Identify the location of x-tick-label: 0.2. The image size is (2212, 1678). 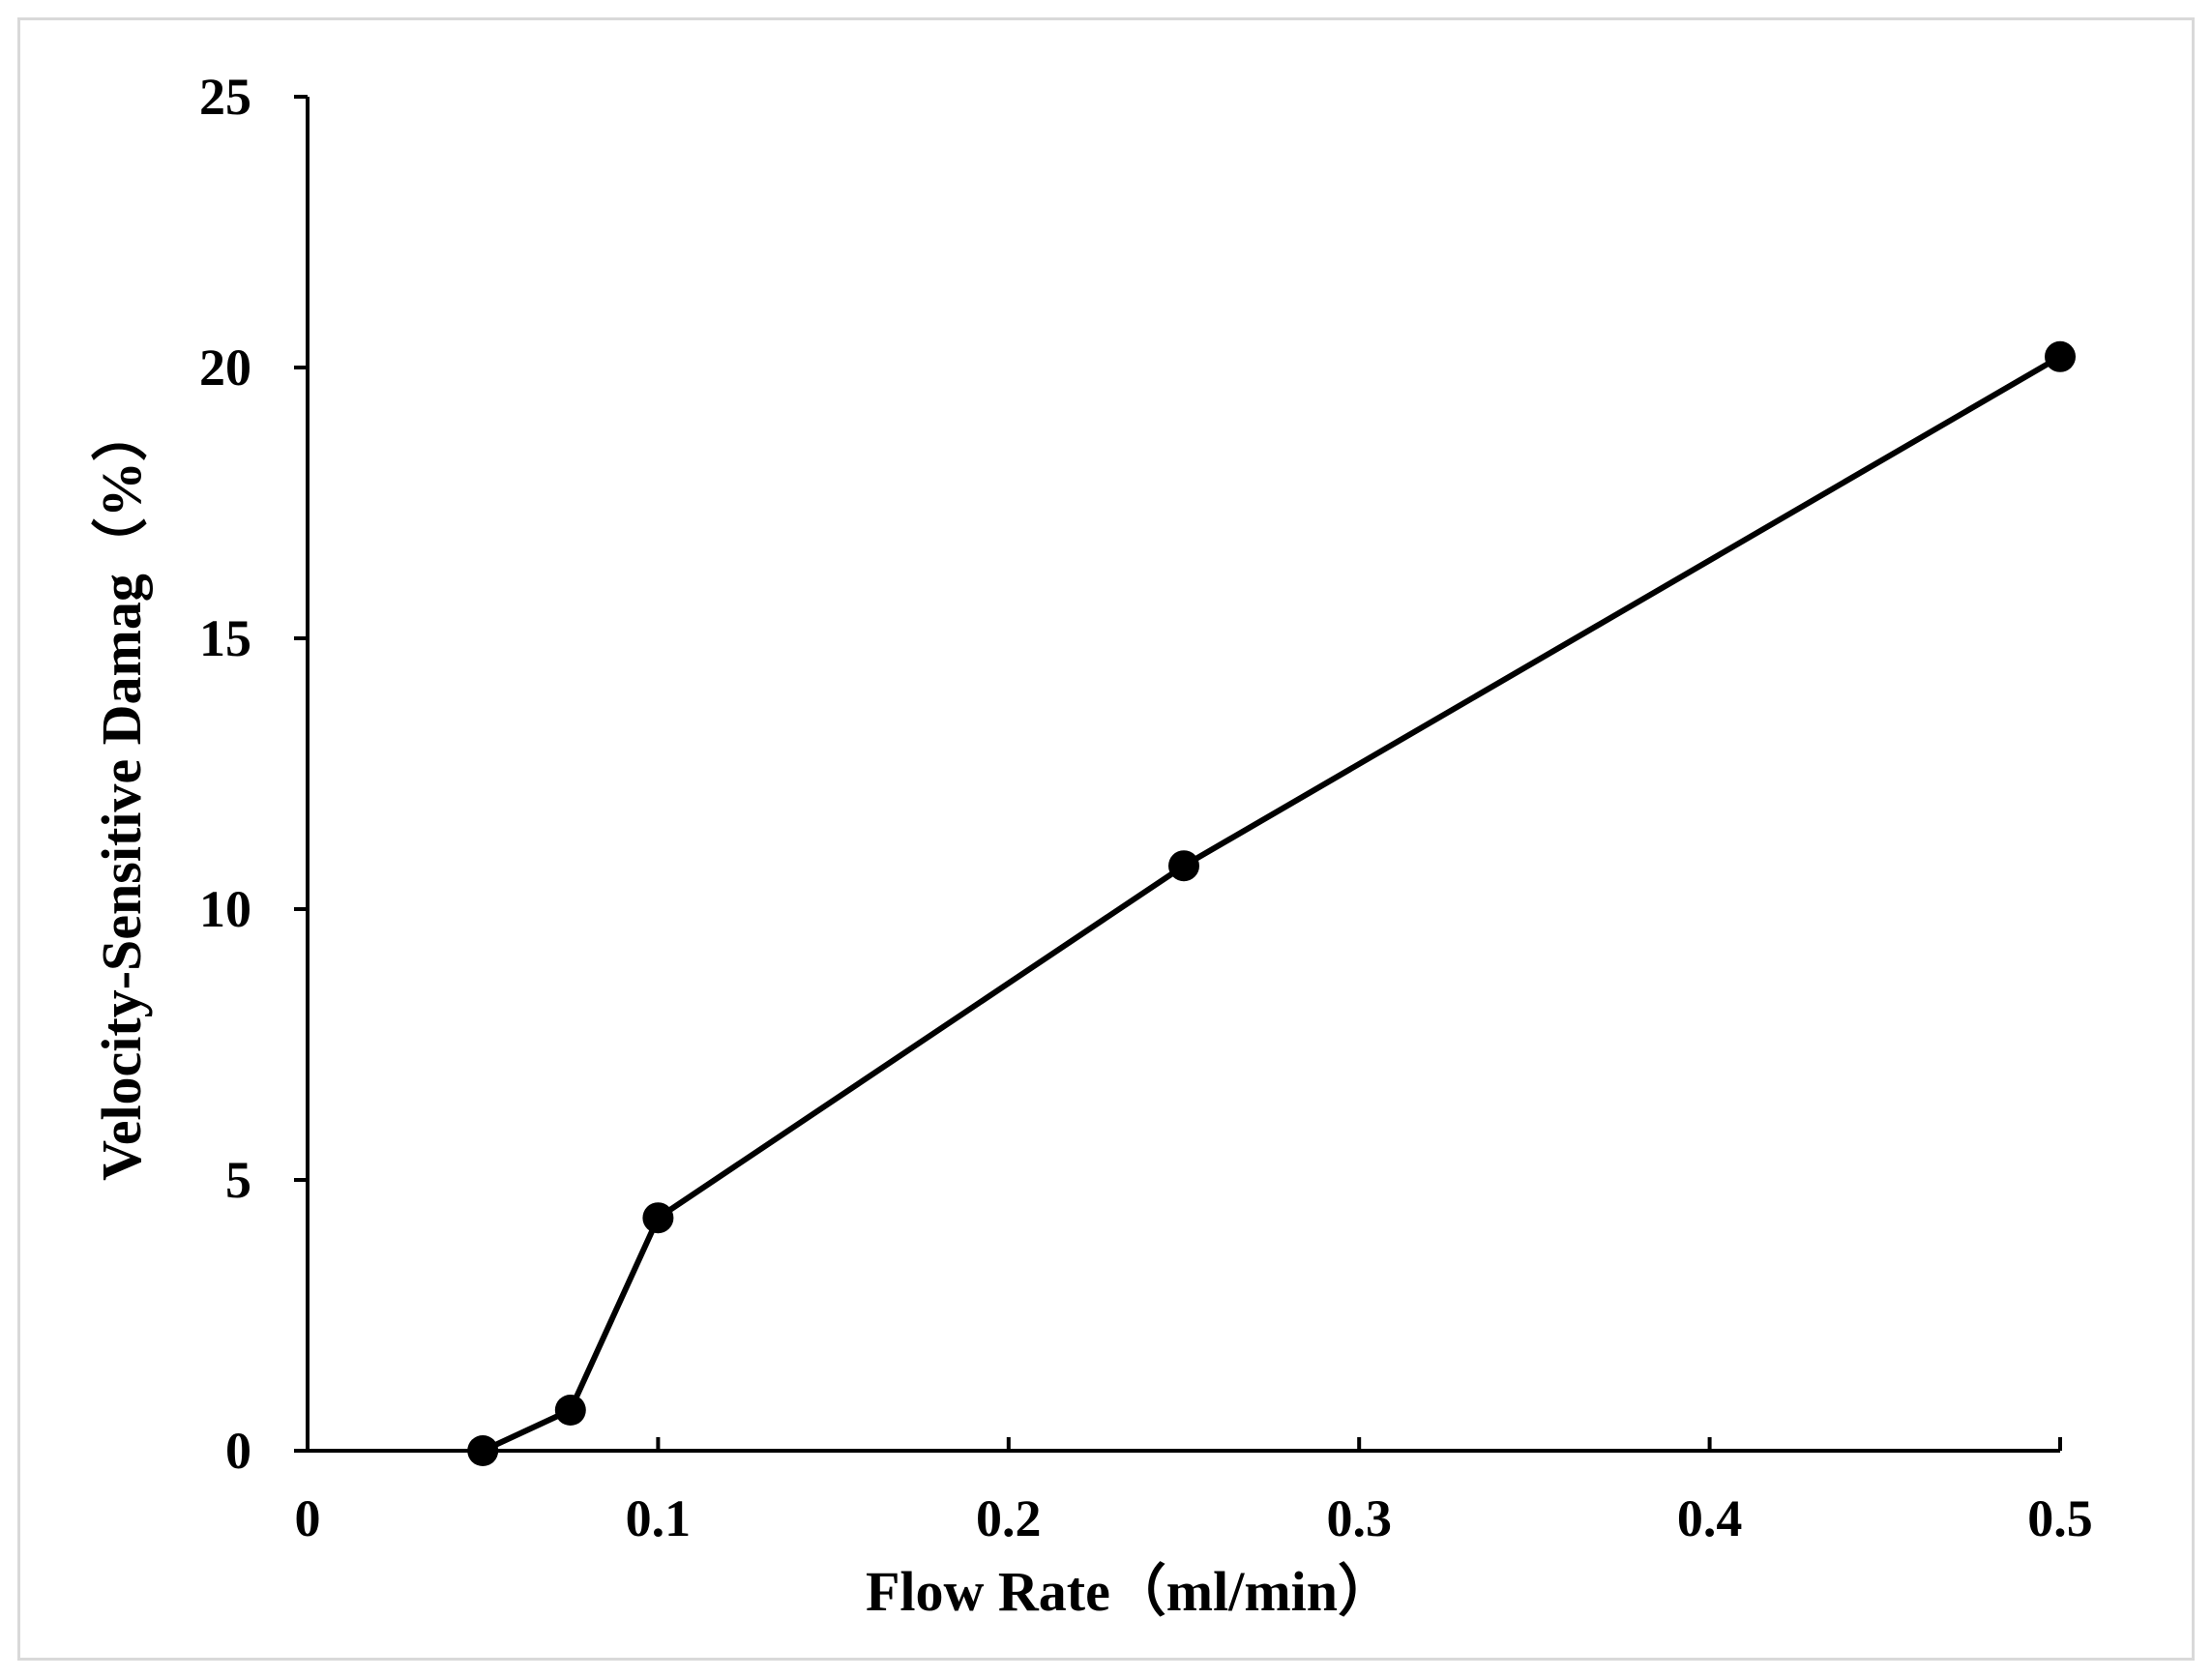
(1009, 1518).